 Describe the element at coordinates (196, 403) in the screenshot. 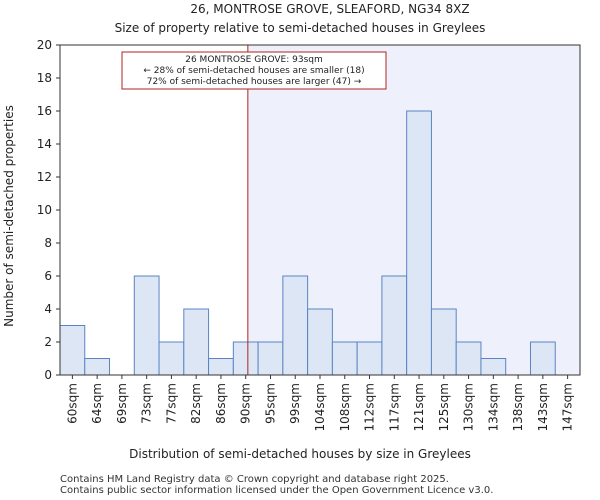

I see `x-tick-label: 82sqm` at that location.